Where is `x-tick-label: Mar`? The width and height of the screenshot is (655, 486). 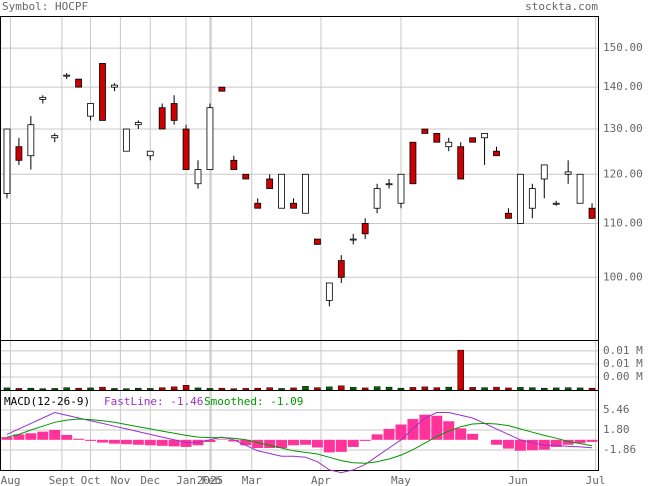 x-tick-label: Mar is located at coordinates (252, 480).